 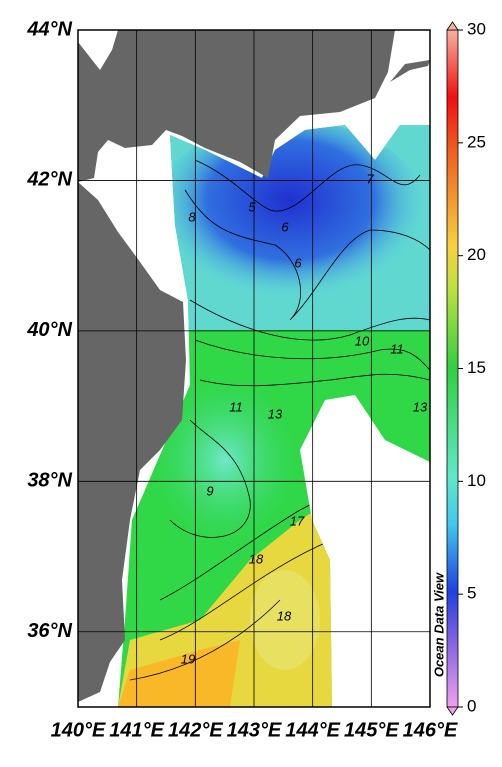 I want to click on contour-label: 7, so click(x=370, y=178).